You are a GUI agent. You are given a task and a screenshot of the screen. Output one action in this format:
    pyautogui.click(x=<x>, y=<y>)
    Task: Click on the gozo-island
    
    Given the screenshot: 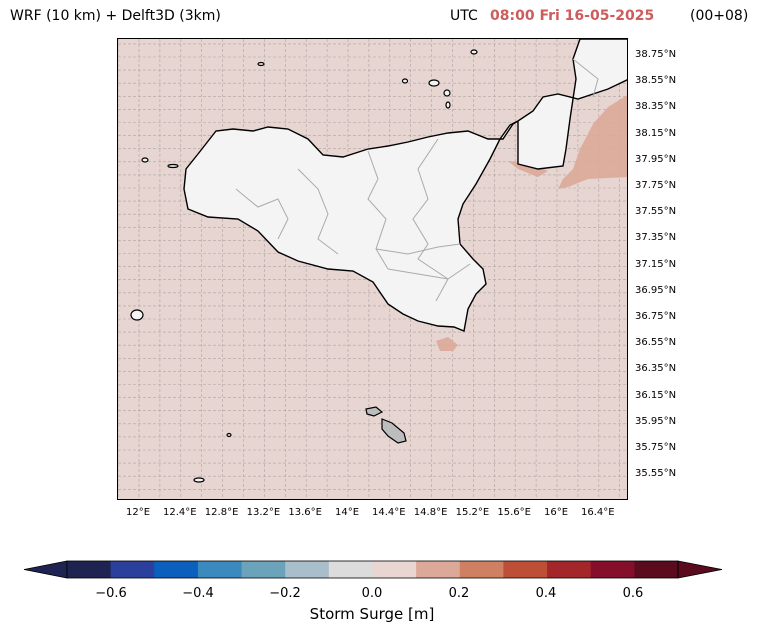 What is the action you would take?
    pyautogui.click(x=374, y=411)
    